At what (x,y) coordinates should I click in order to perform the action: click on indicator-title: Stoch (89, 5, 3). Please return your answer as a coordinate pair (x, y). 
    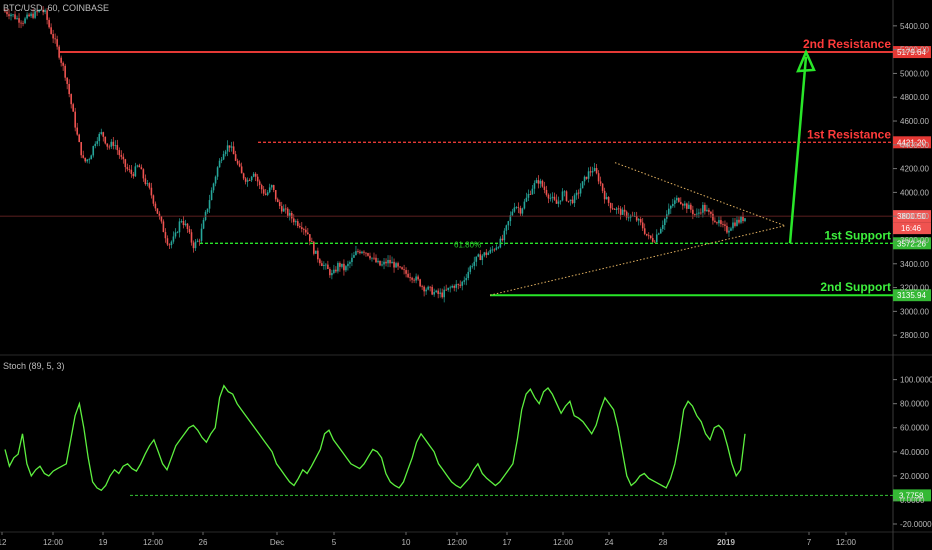
    Looking at the image, I should click on (34, 366).